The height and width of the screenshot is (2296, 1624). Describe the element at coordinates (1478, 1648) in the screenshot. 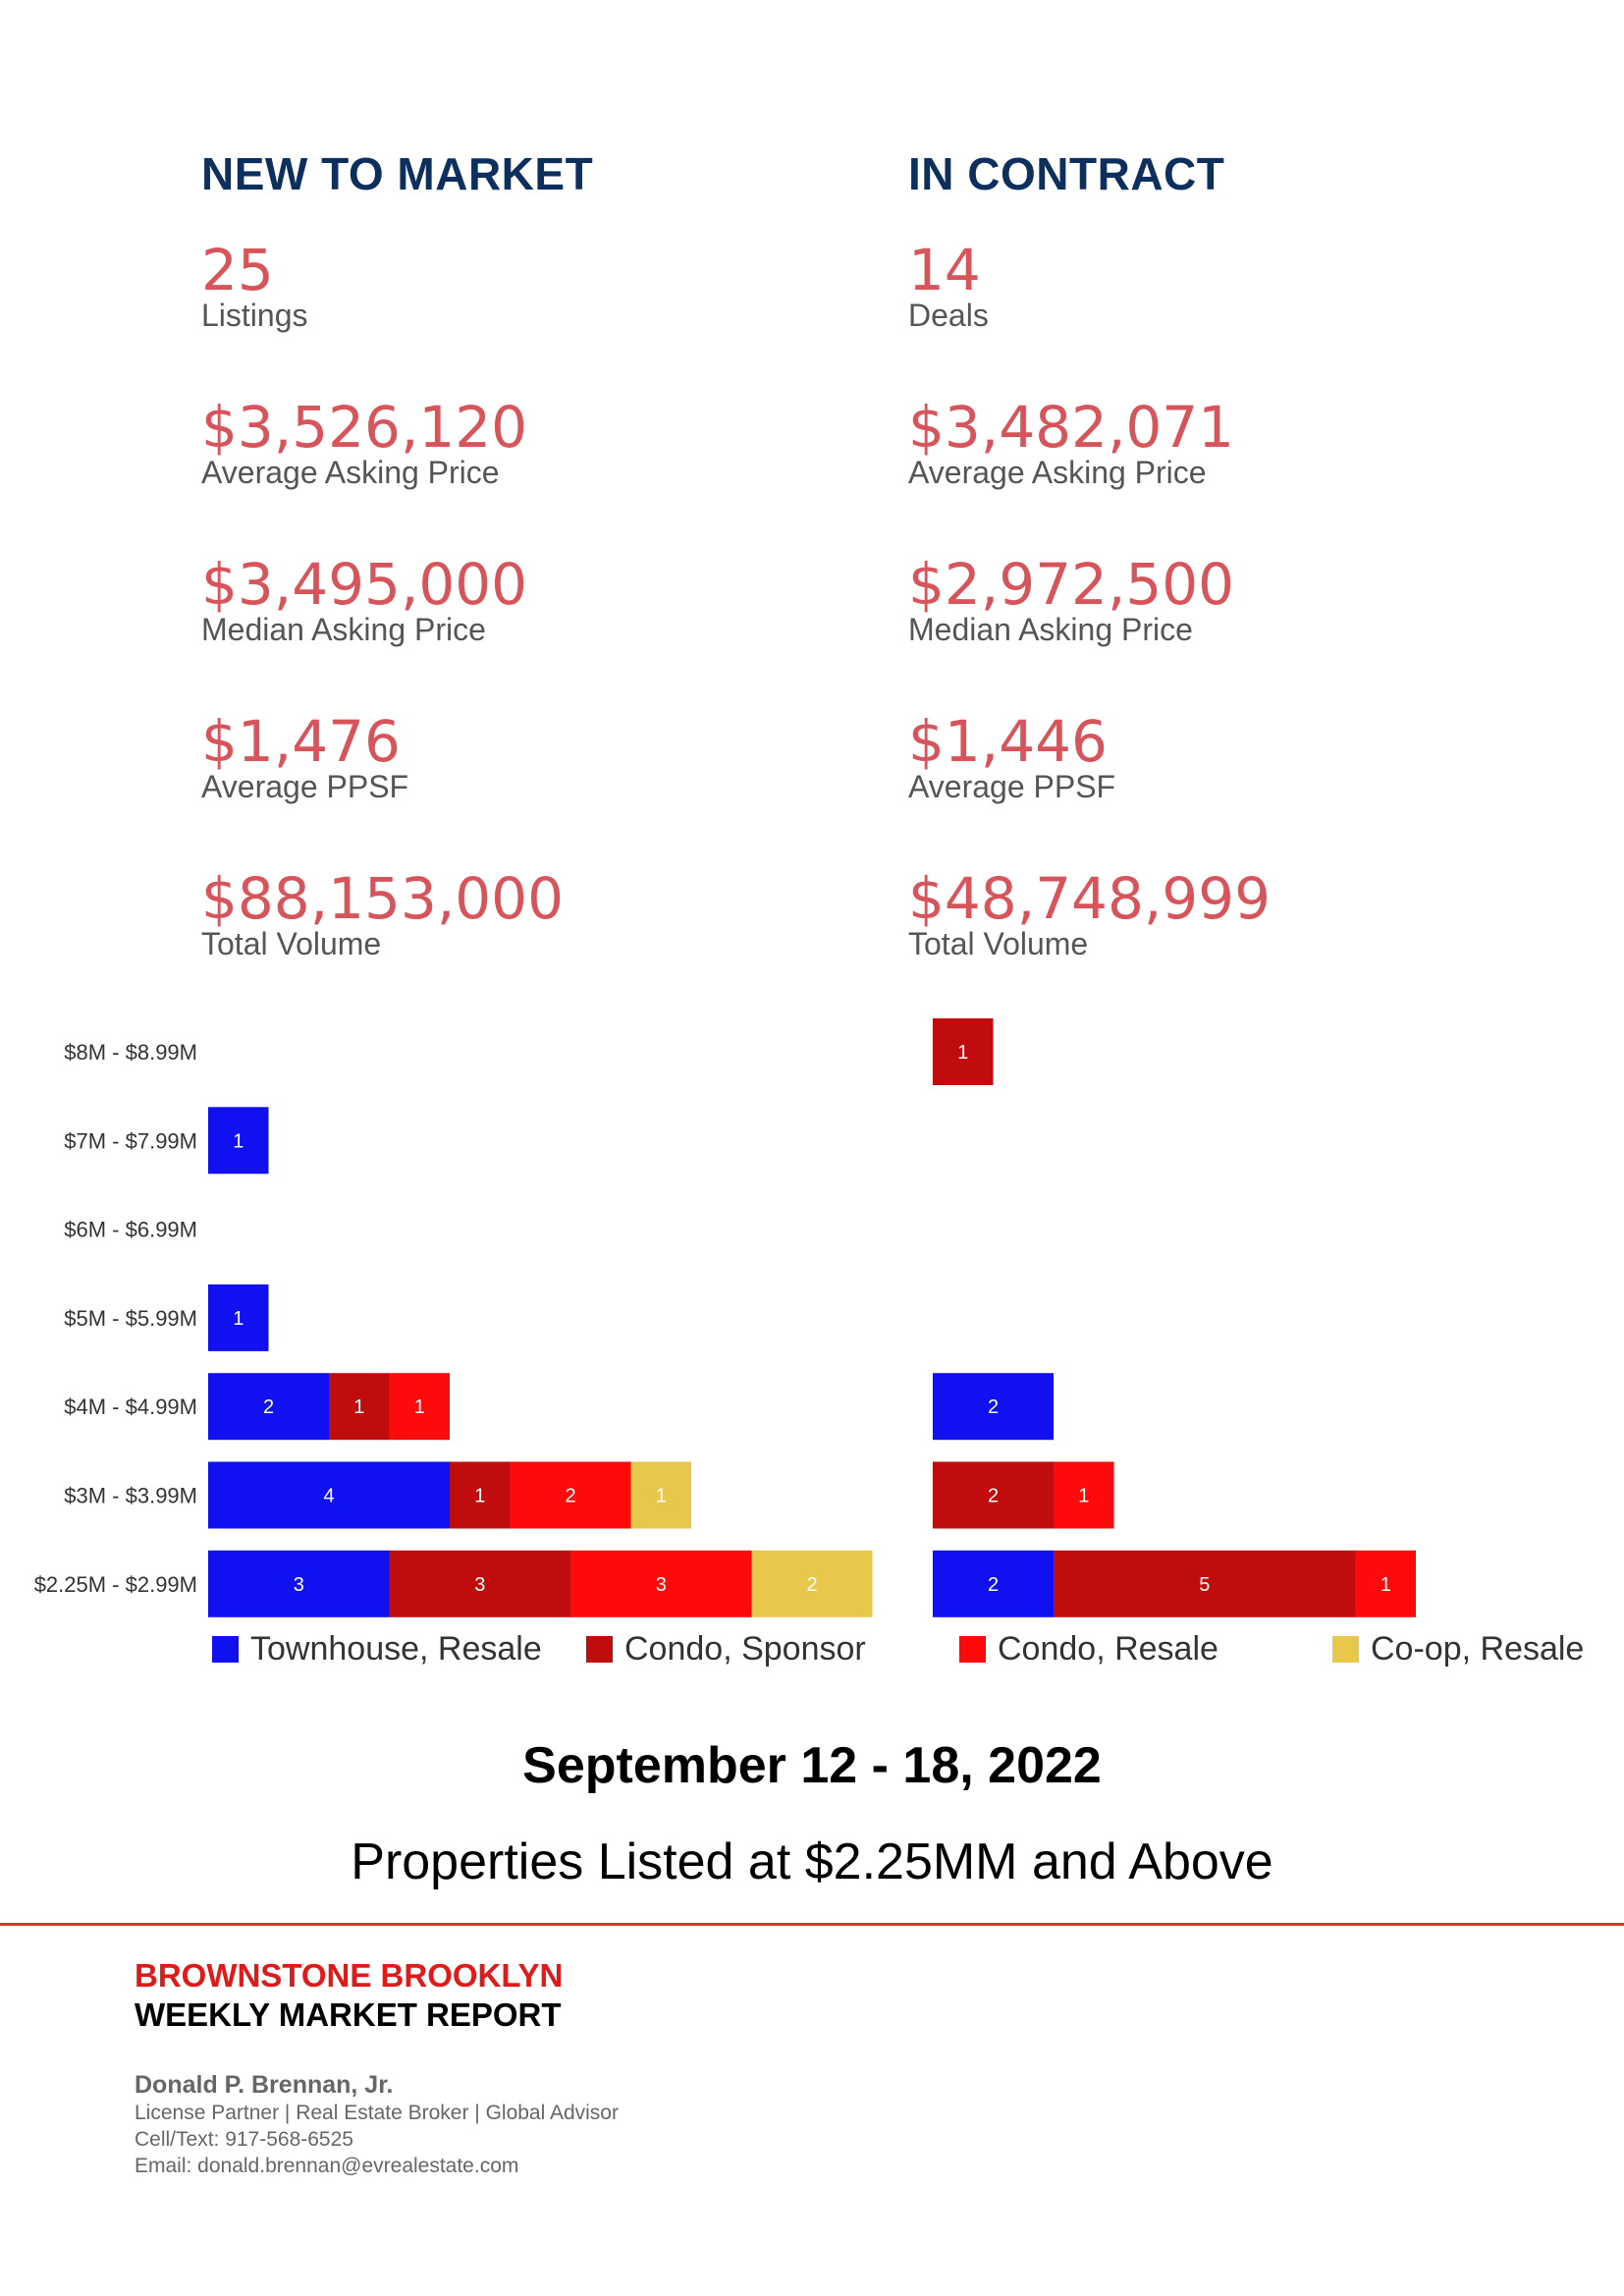

I see `legend-label: Co-op, Resale` at that location.